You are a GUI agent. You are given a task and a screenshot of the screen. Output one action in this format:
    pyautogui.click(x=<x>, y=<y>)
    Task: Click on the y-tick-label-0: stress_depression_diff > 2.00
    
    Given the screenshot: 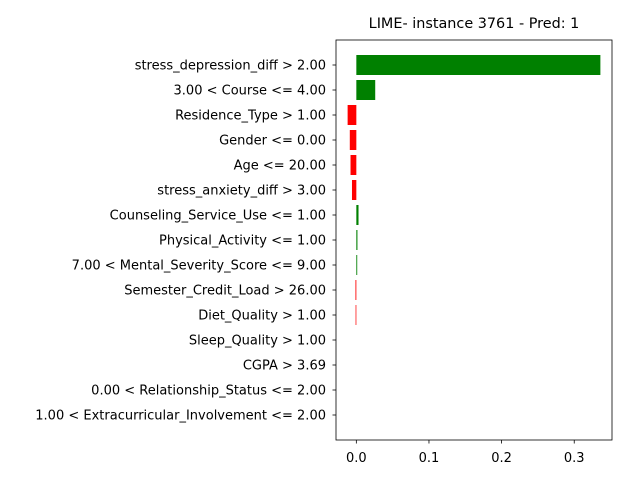 What is the action you would take?
    pyautogui.click(x=230, y=66)
    